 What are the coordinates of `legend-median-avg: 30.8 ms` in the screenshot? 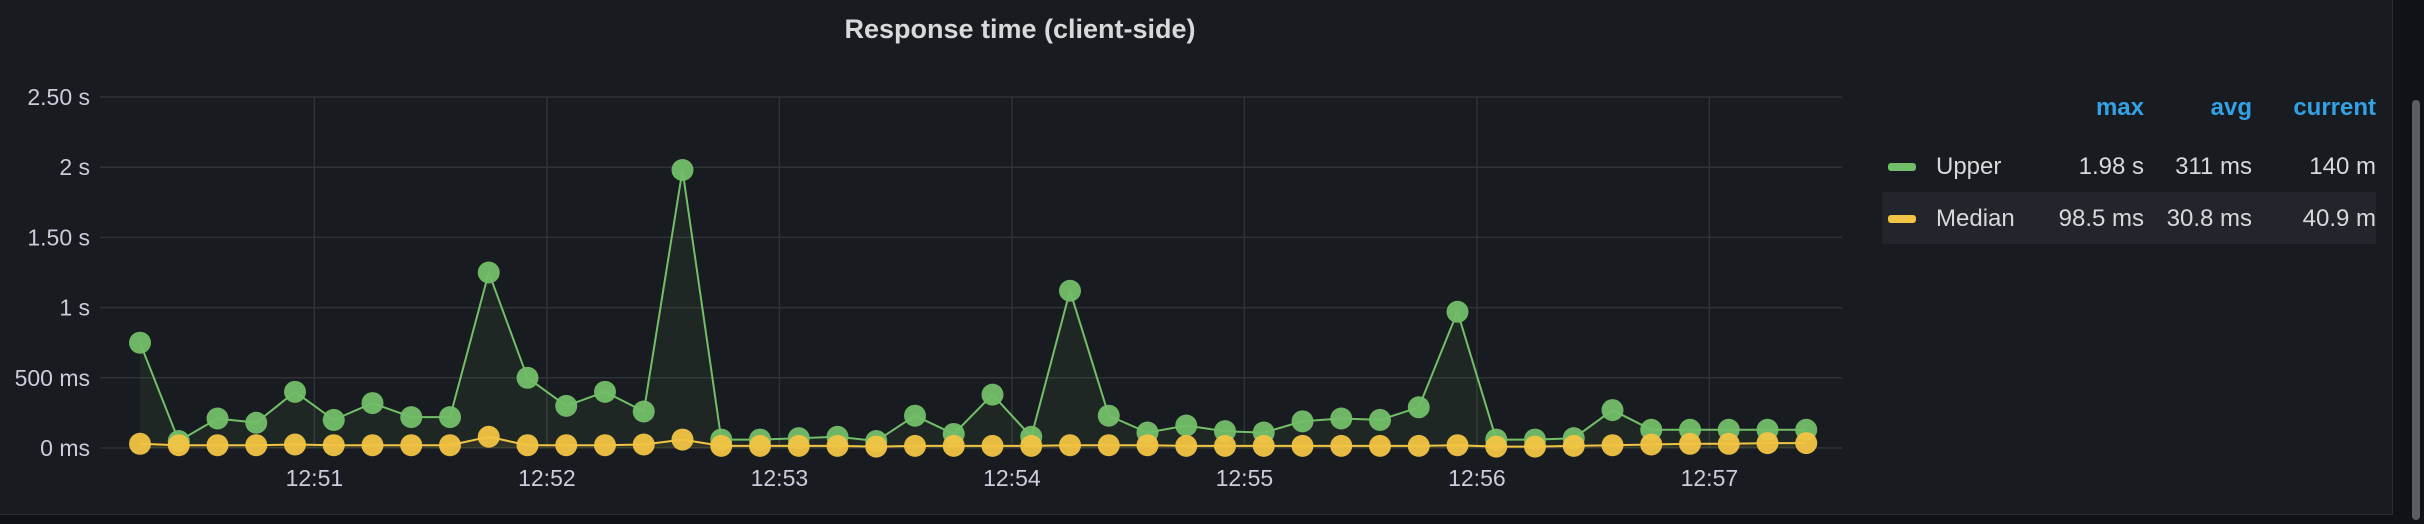 It's located at (2209, 218).